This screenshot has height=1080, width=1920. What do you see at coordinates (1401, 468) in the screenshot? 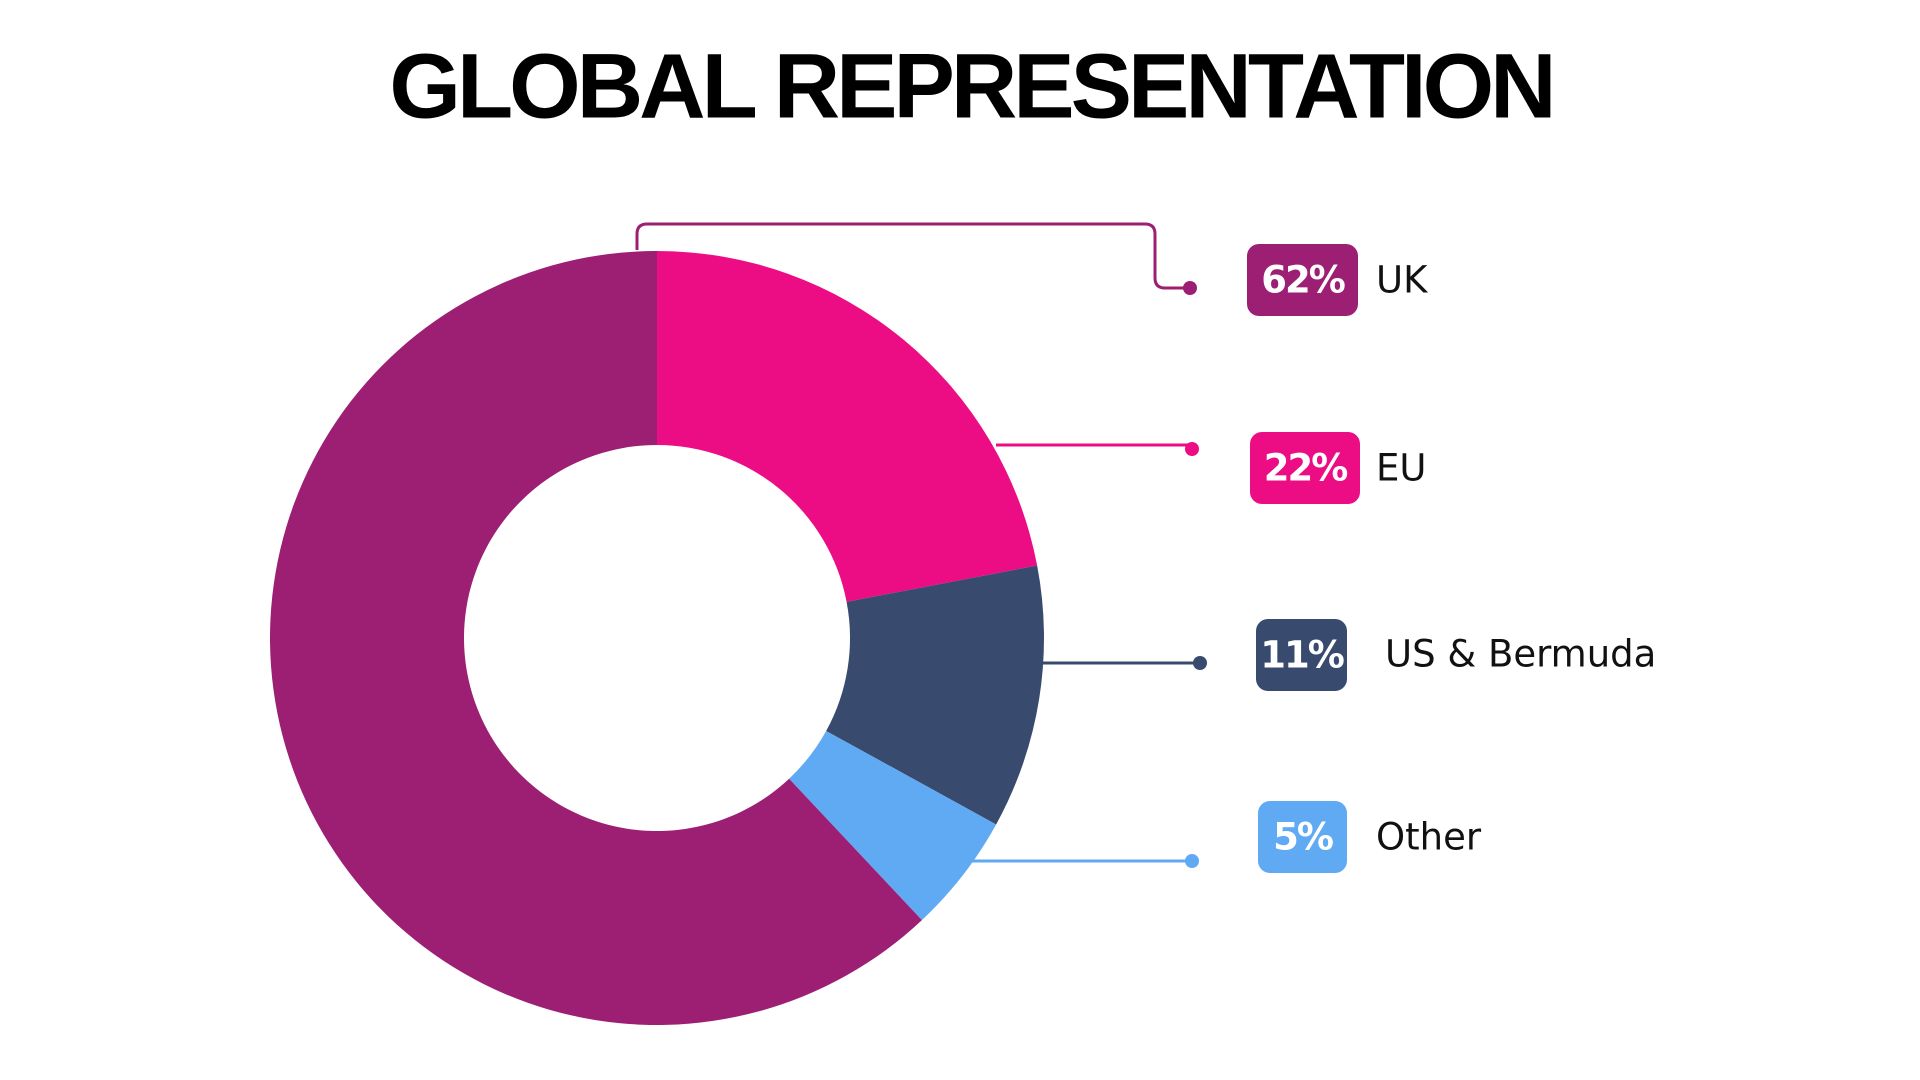
I see `legend-label: EU` at bounding box center [1401, 468].